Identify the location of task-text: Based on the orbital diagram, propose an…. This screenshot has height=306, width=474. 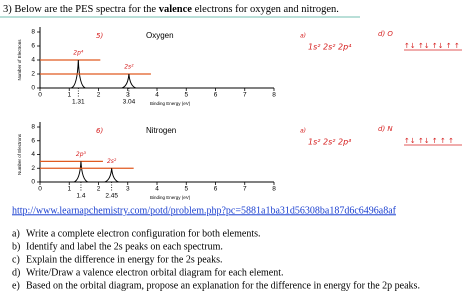
(223, 285).